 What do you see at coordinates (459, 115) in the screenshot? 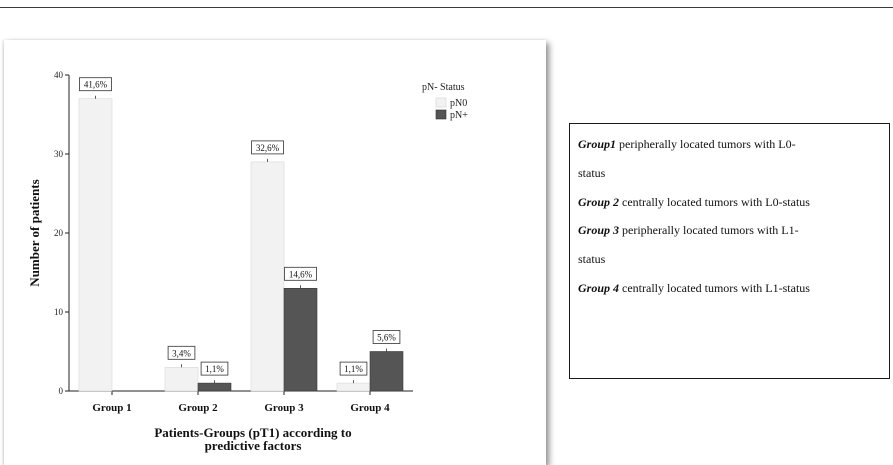
I see `legend-label: pN+` at bounding box center [459, 115].